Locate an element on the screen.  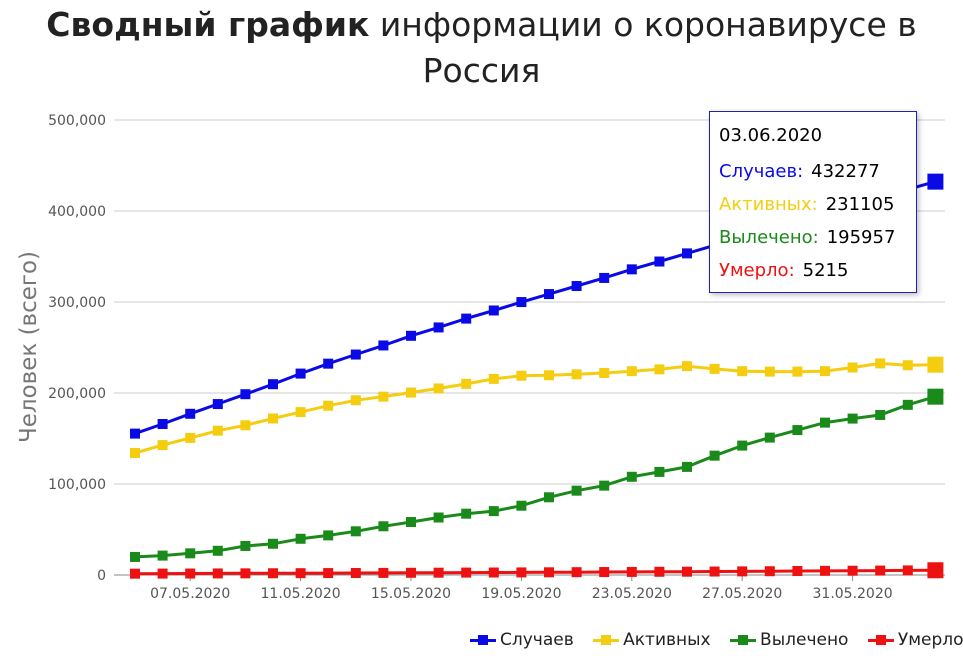
tooltip-row-active: Активных: 231105 is located at coordinates (806, 204).